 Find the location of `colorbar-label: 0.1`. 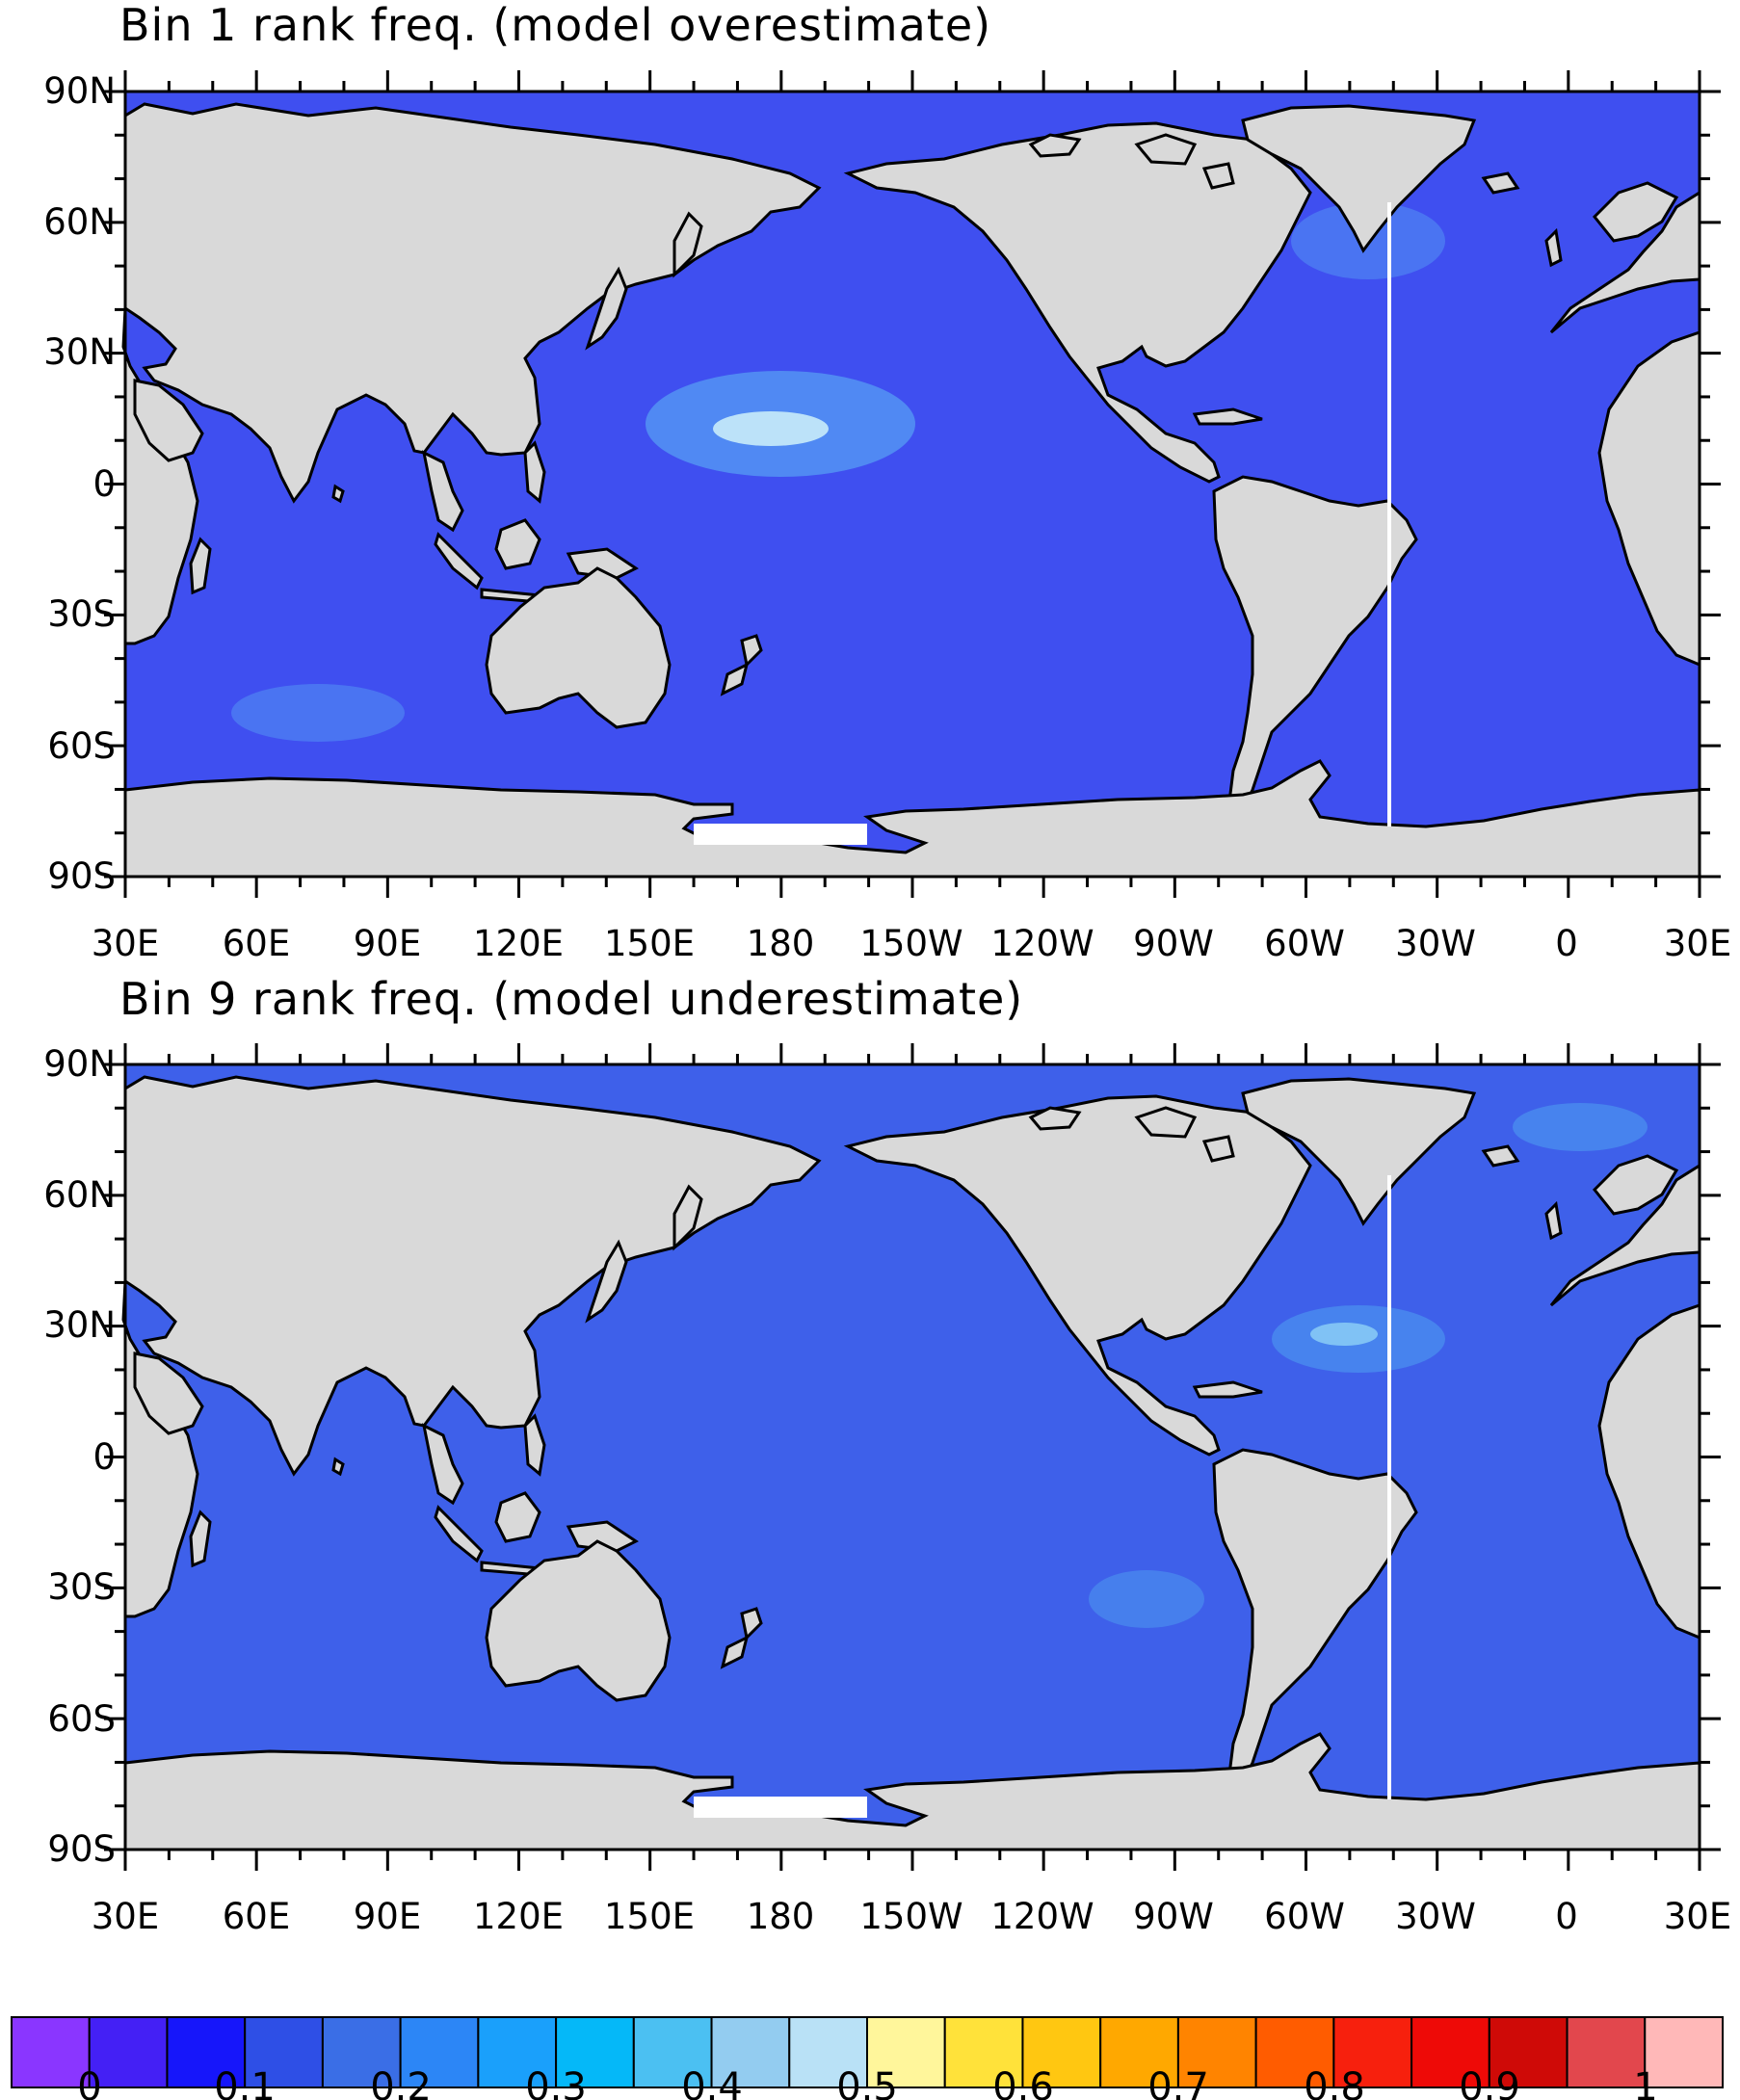

colorbar-label: 0.1 is located at coordinates (245, 2082).